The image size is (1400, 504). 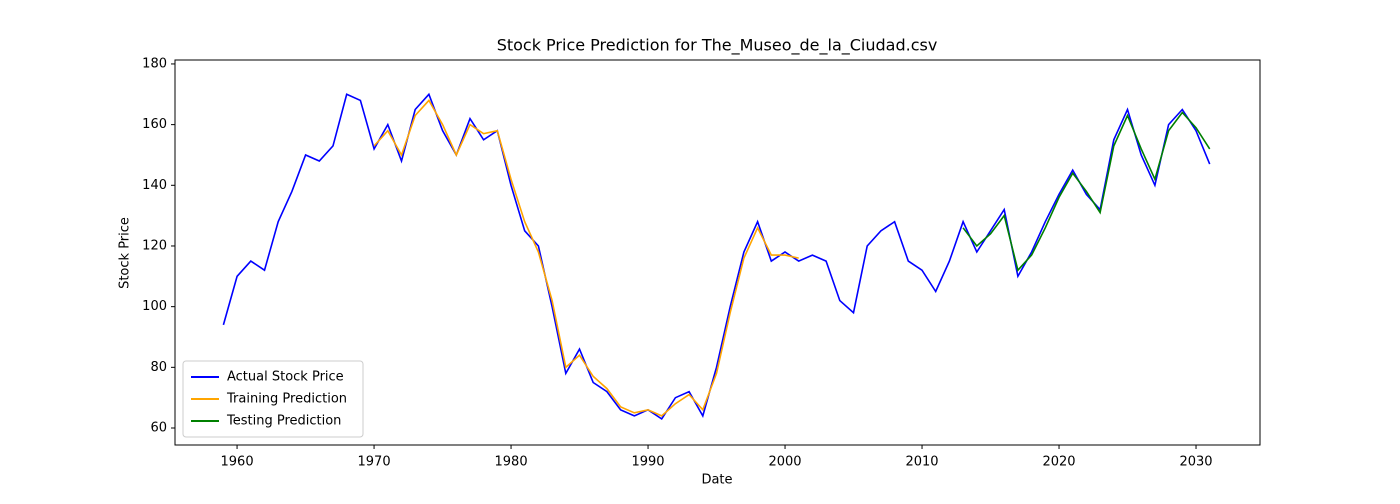 What do you see at coordinates (716, 480) in the screenshot?
I see `x-axis-label: Date` at bounding box center [716, 480].